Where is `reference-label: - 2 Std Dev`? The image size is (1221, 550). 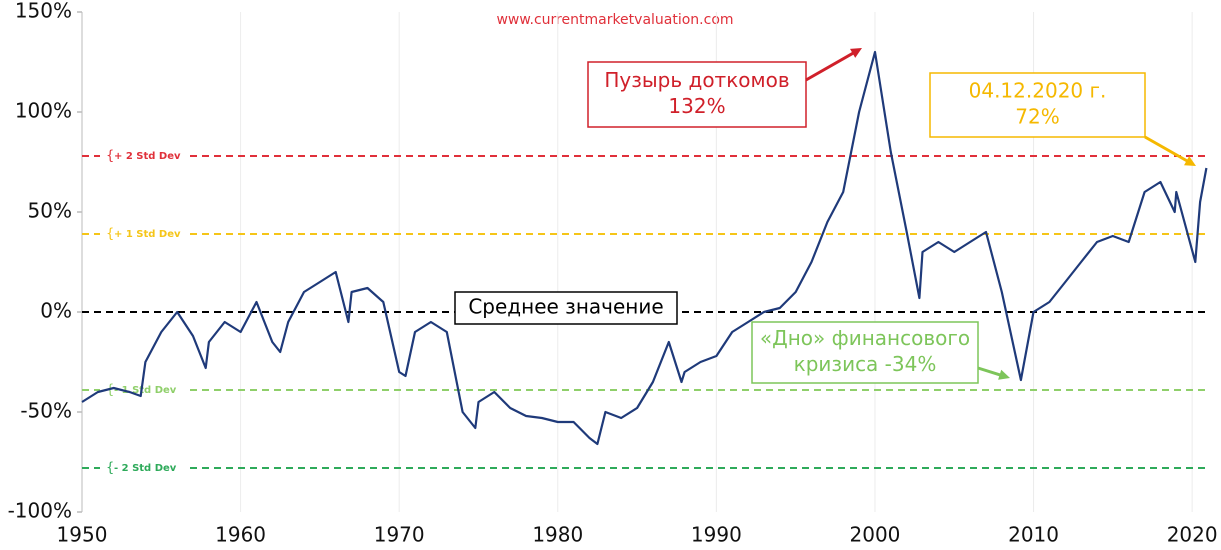
reference-label: - 2 Std Dev is located at coordinates (145, 468).